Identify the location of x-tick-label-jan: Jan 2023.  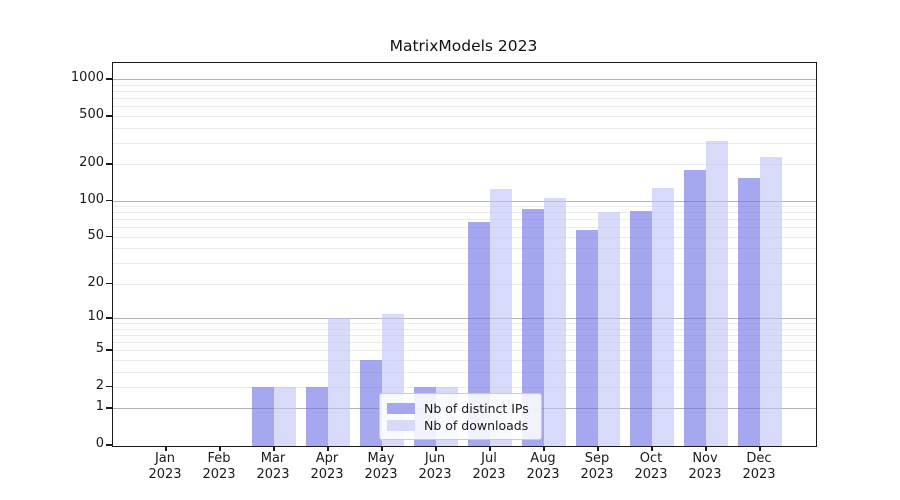
(165, 466).